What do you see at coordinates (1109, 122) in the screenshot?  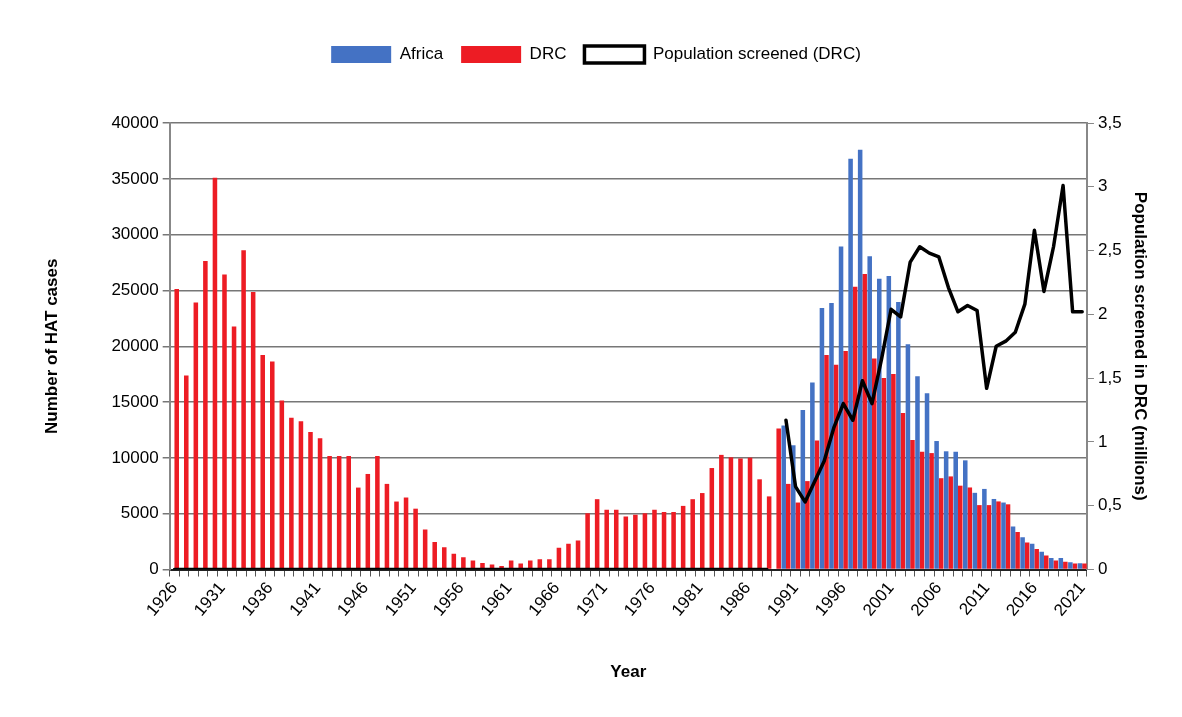 I see `y2-tick-label: 3,5` at bounding box center [1109, 122].